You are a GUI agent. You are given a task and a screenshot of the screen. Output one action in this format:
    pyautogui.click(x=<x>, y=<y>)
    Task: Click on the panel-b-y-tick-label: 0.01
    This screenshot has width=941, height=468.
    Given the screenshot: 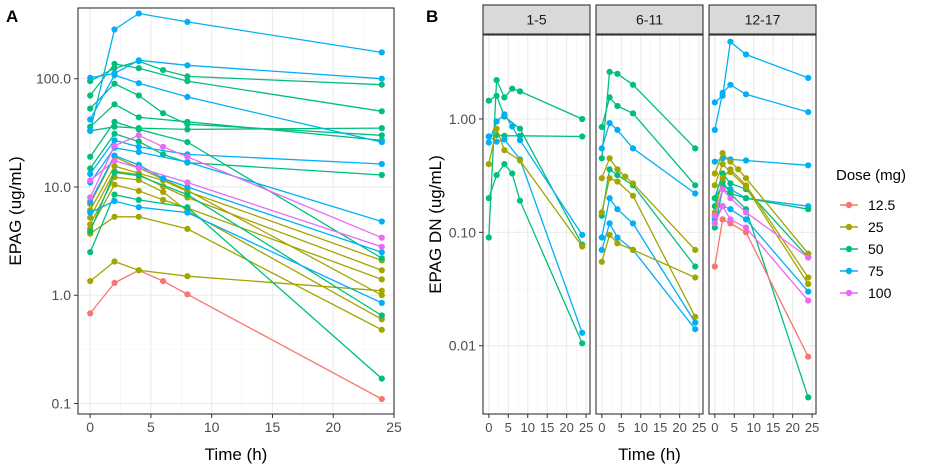 What is the action you would take?
    pyautogui.click(x=462, y=346)
    